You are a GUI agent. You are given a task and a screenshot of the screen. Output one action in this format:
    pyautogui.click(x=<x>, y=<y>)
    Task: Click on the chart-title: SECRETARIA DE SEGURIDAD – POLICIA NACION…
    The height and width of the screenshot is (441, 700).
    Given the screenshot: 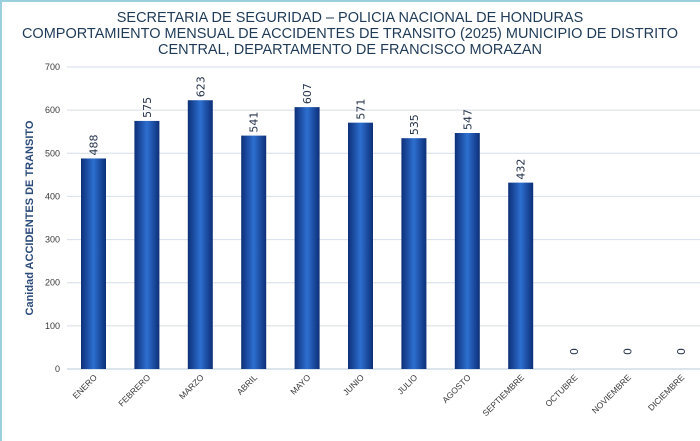 What is the action you would take?
    pyautogui.click(x=350, y=34)
    